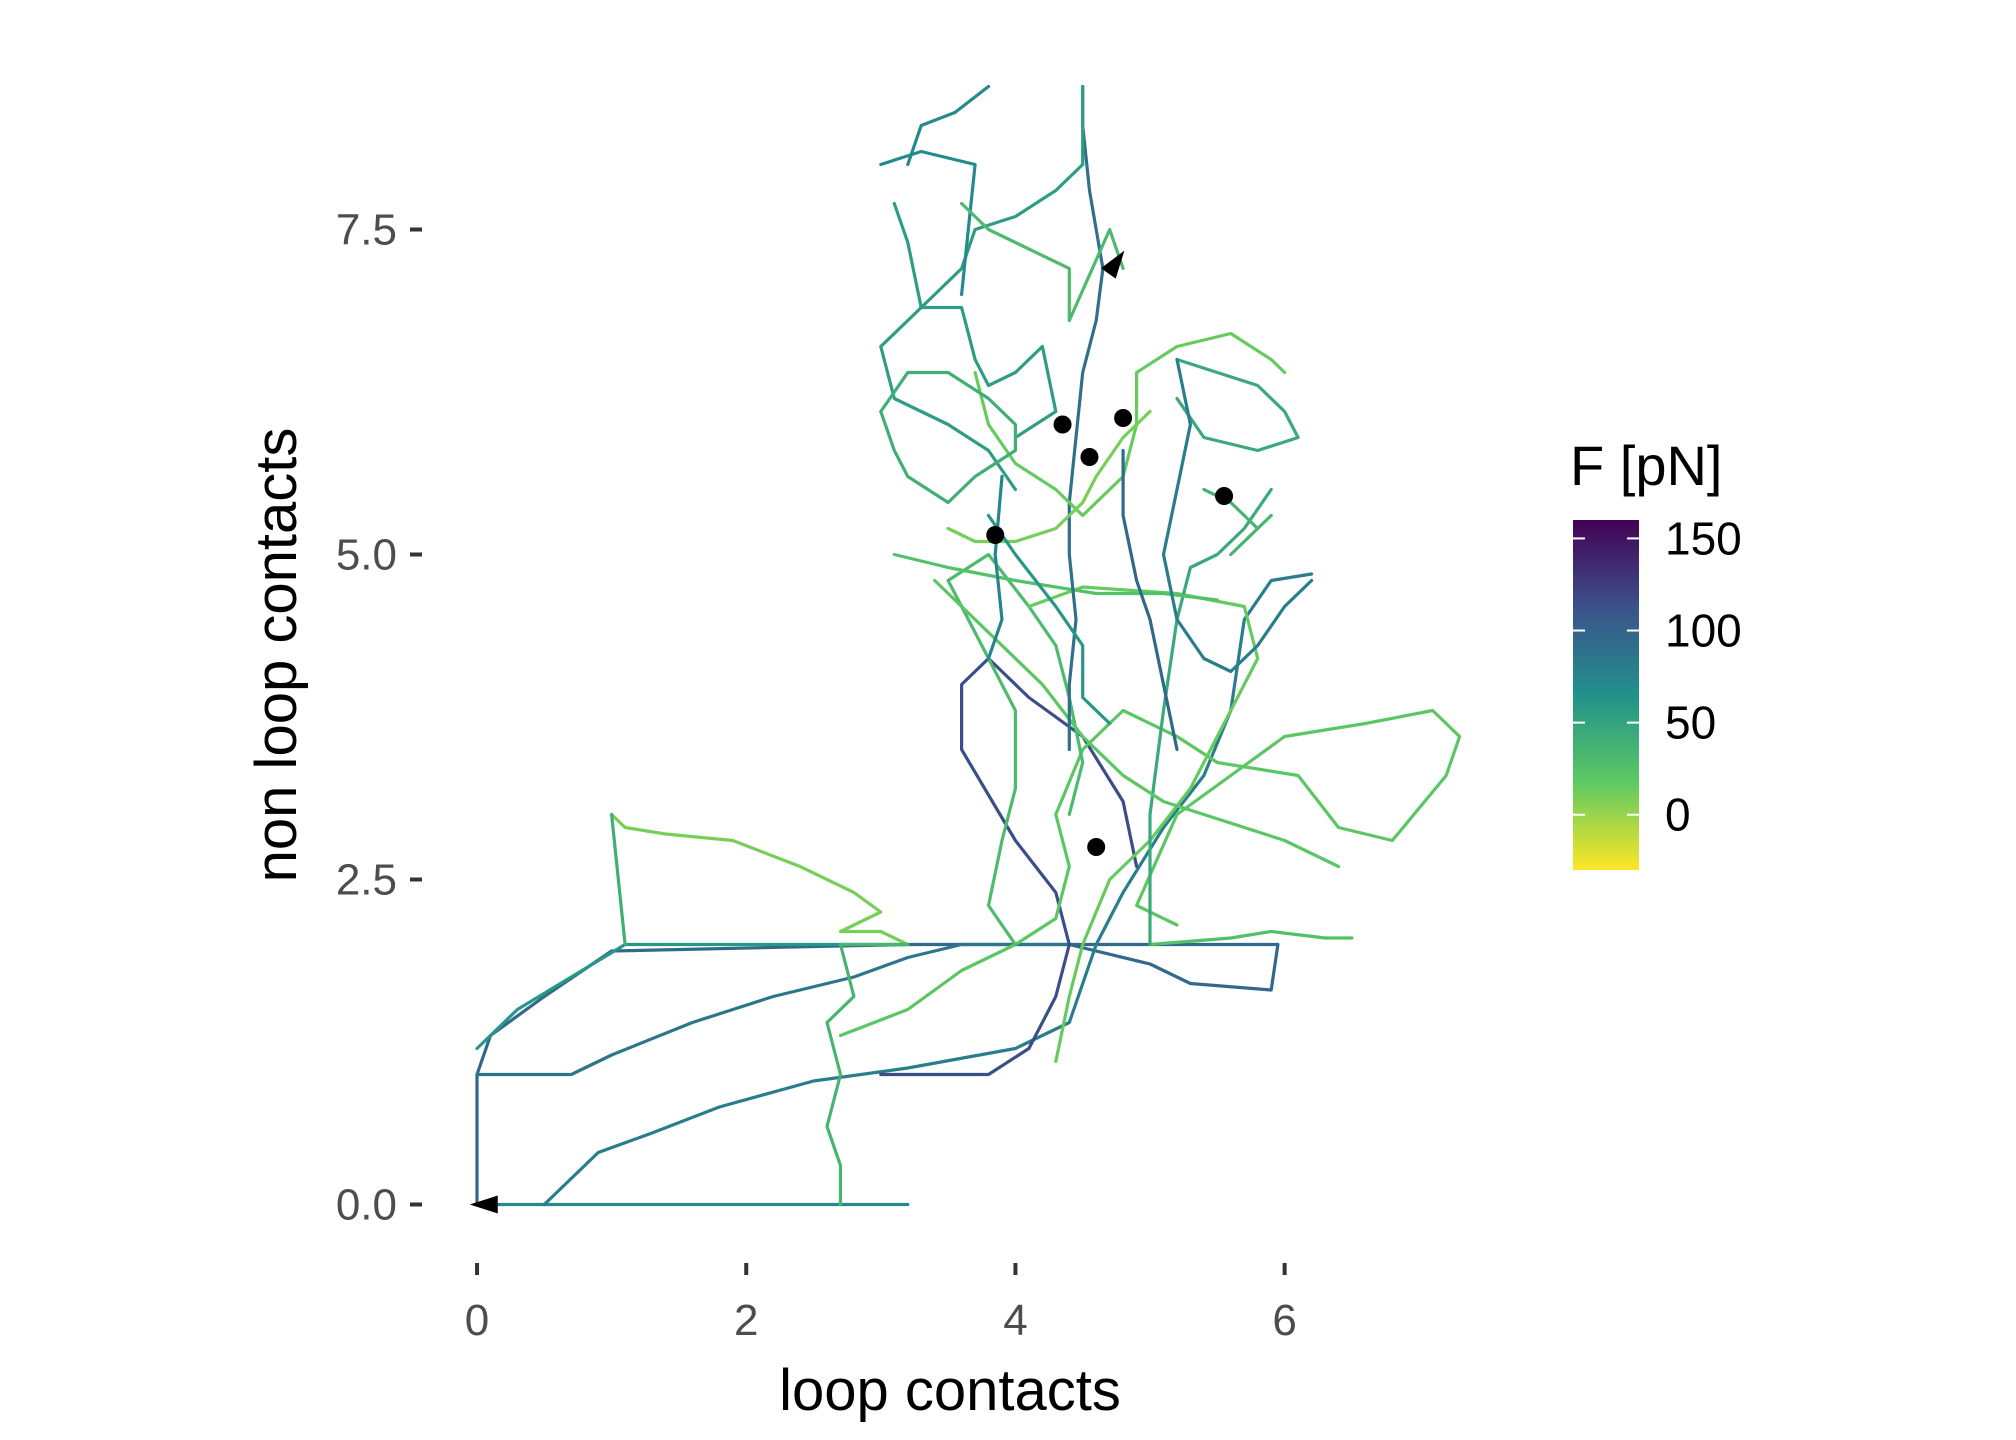  I want to click on colorbar-ticks: 150 100 50 0, so click(1657, 676).